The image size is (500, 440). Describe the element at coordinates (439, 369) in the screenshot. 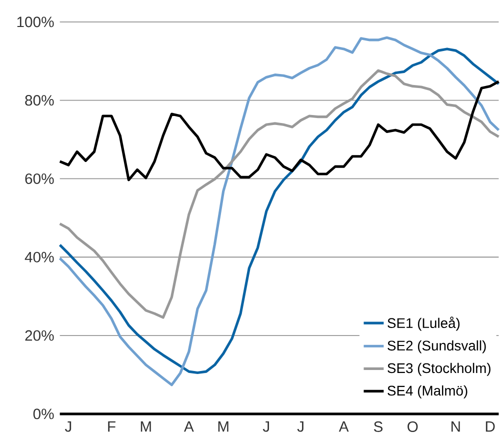

I see `legend-label: SE3 (Stockholm)` at that location.